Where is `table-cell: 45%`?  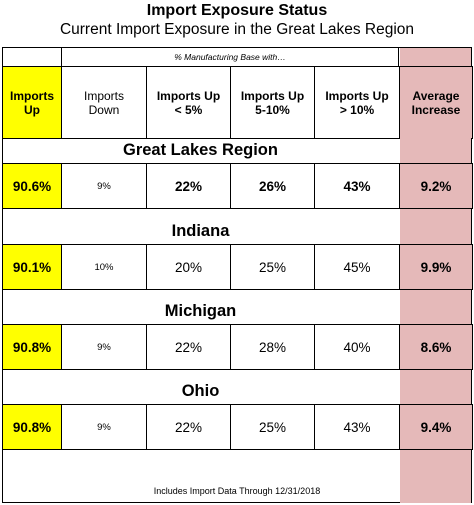 table-cell: 45% is located at coordinates (357, 267).